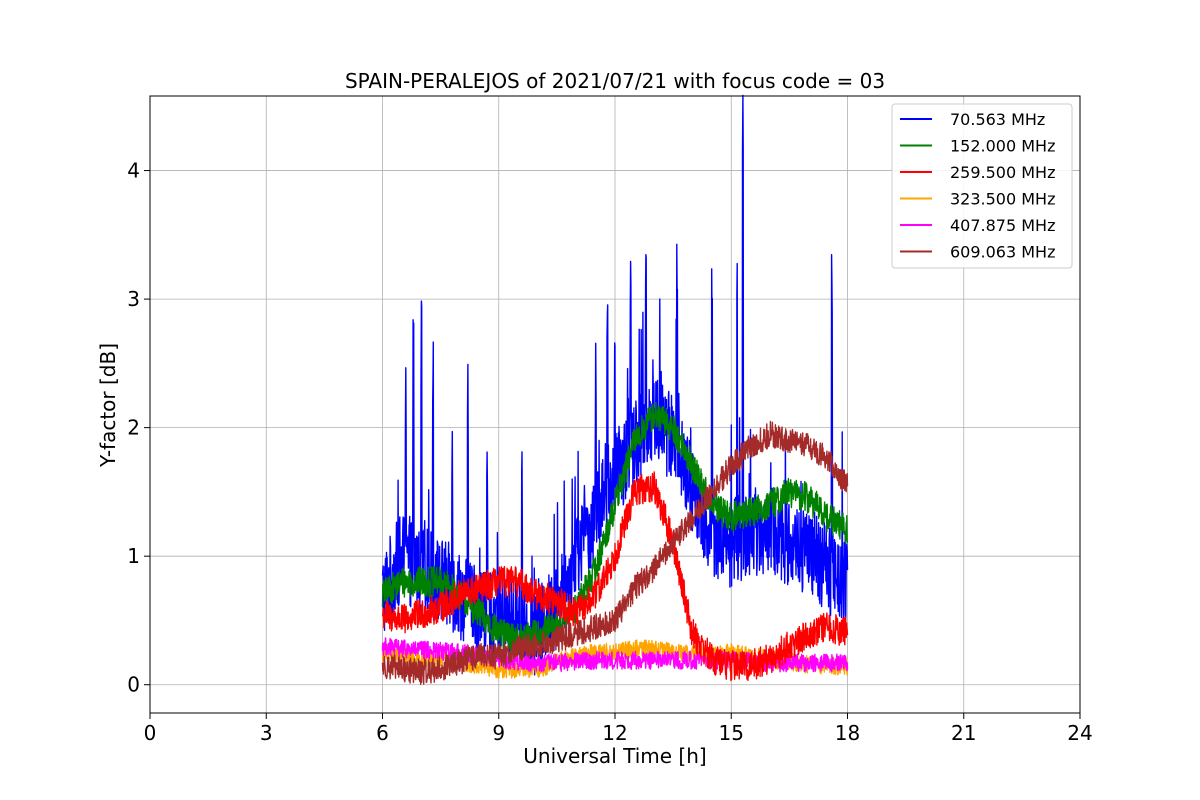 This screenshot has width=1200, height=800. I want to click on x-tick-label: 0, so click(150, 733).